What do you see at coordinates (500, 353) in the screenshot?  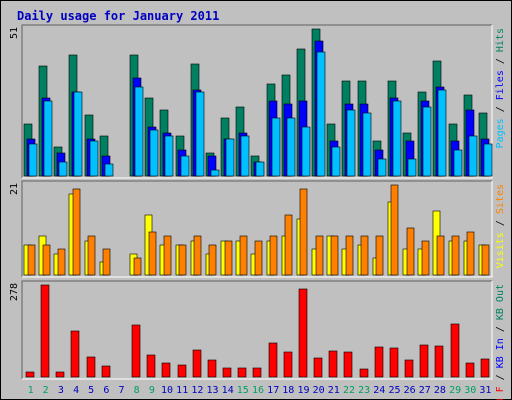 I see `series-label-part: KB In` at bounding box center [500, 353].